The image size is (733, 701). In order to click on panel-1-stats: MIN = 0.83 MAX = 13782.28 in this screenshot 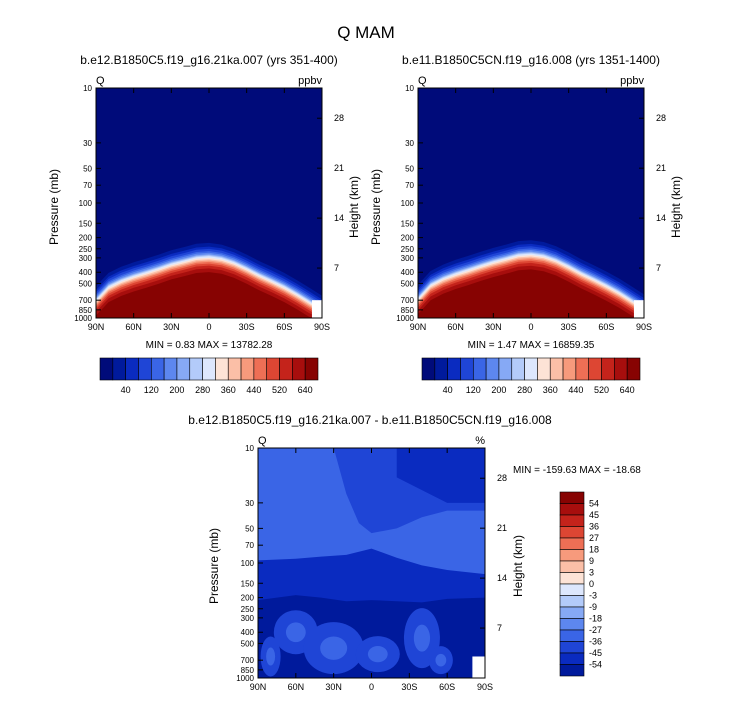, I will do `click(209, 345)`.